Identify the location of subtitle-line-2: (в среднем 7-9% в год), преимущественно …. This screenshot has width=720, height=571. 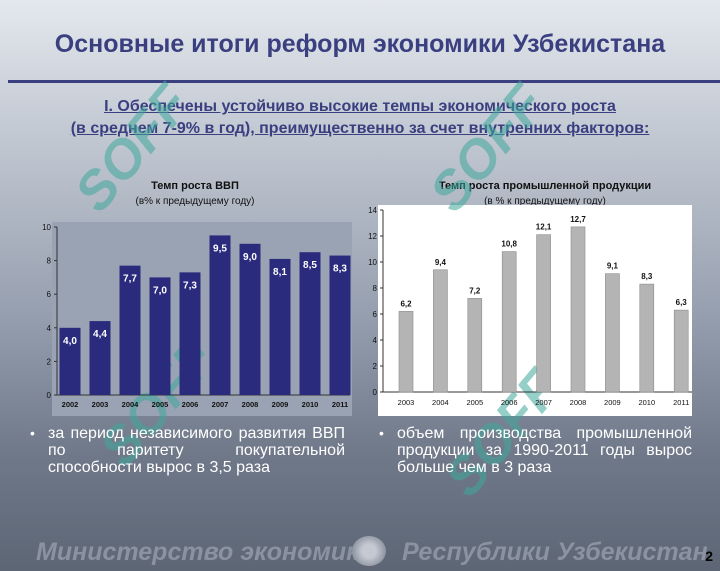
(360, 128).